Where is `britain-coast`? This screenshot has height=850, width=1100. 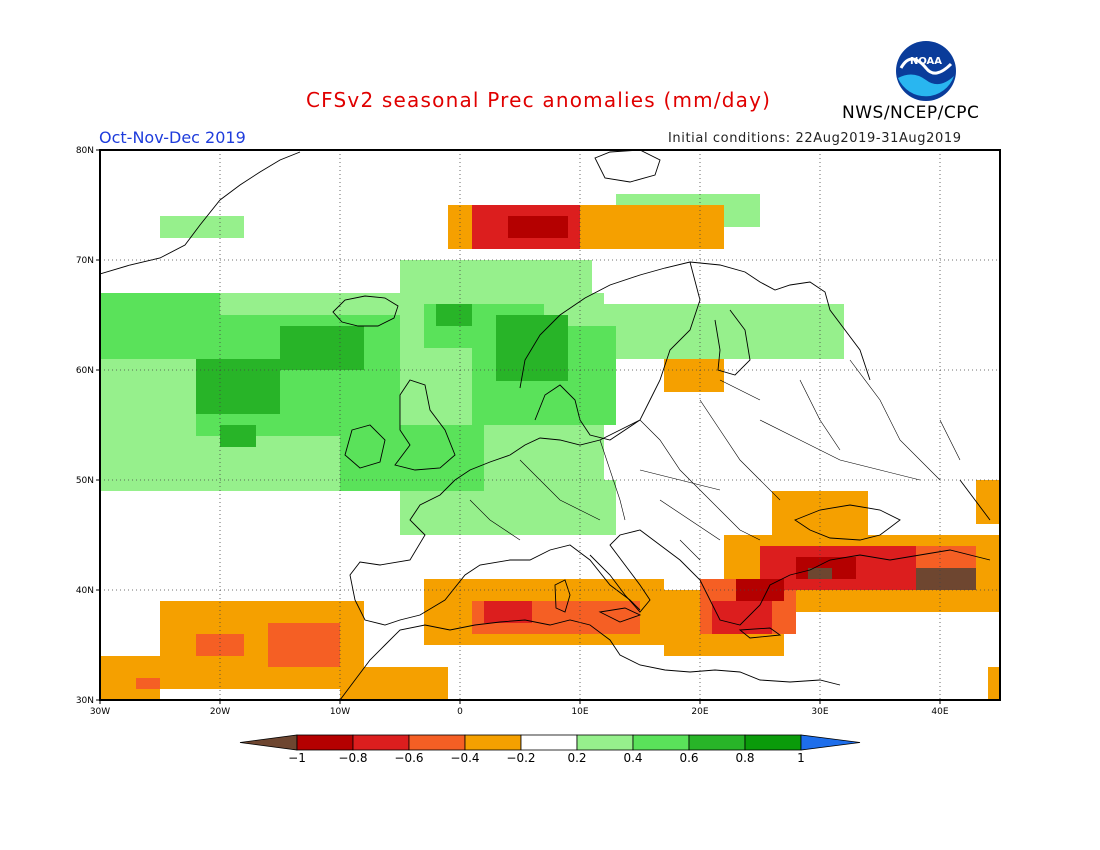 britain-coast is located at coordinates (425, 425).